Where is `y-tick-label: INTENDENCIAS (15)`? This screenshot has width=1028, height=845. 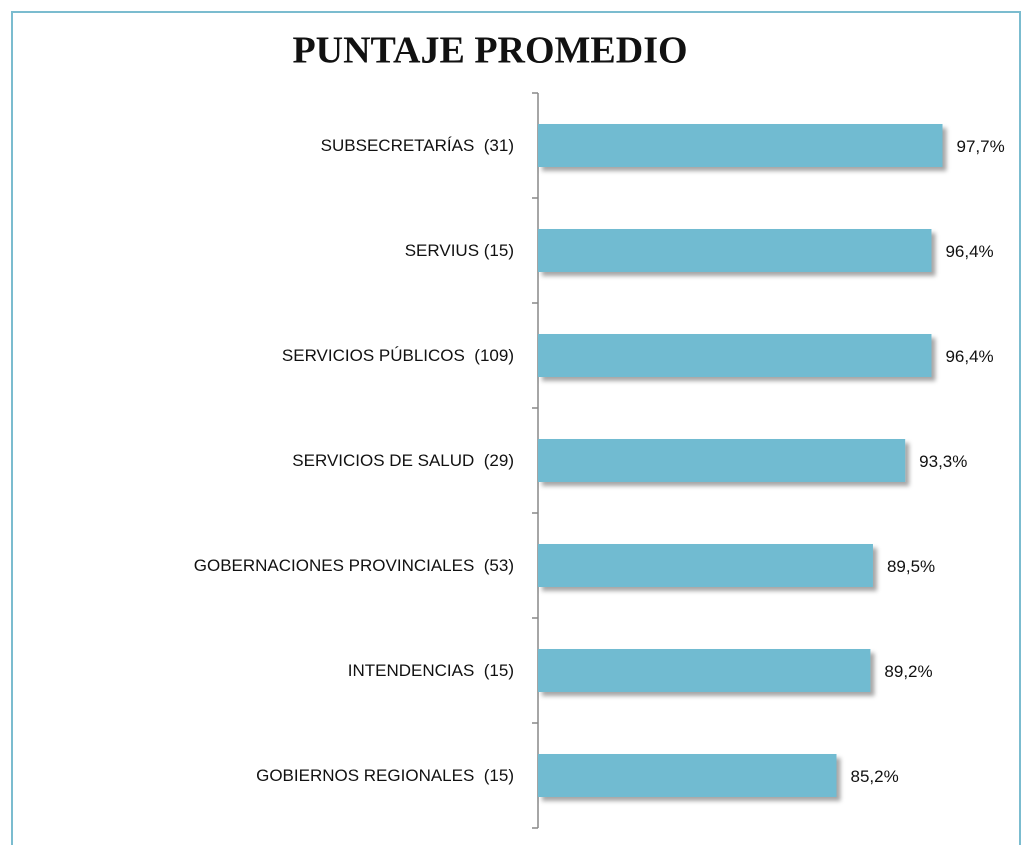
y-tick-label: INTENDENCIAS (15) is located at coordinates (431, 670).